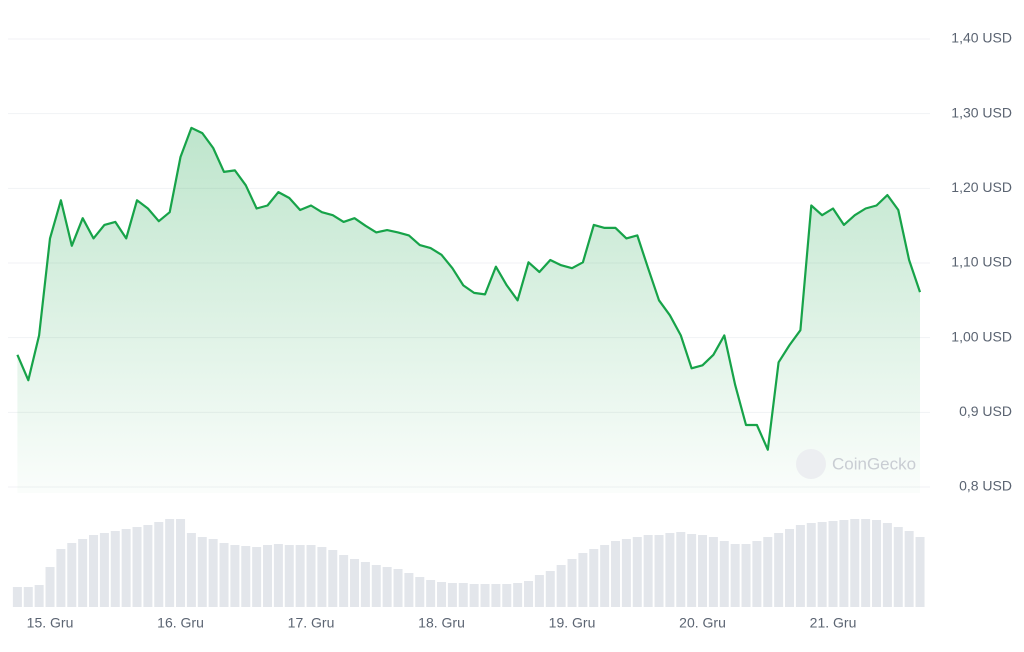 The image size is (1024, 652). Describe the element at coordinates (874, 463) in the screenshot. I see `watermark-text: CoinGecko` at that location.